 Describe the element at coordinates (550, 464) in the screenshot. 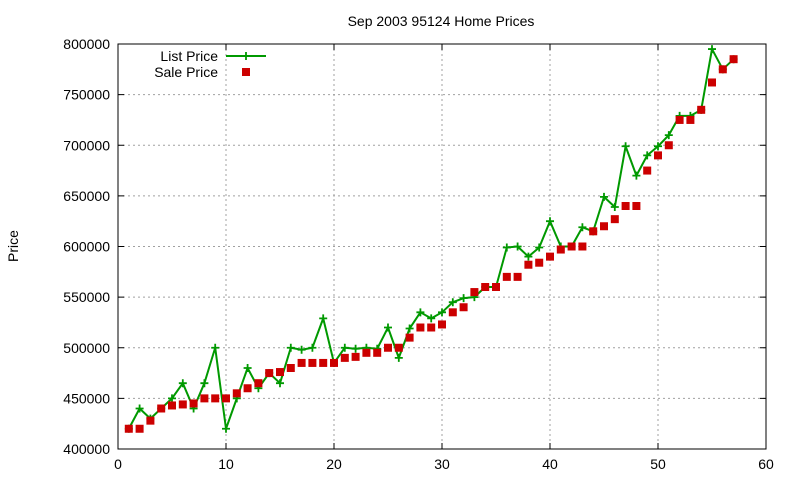

I see `x-tick-label: 40` at that location.